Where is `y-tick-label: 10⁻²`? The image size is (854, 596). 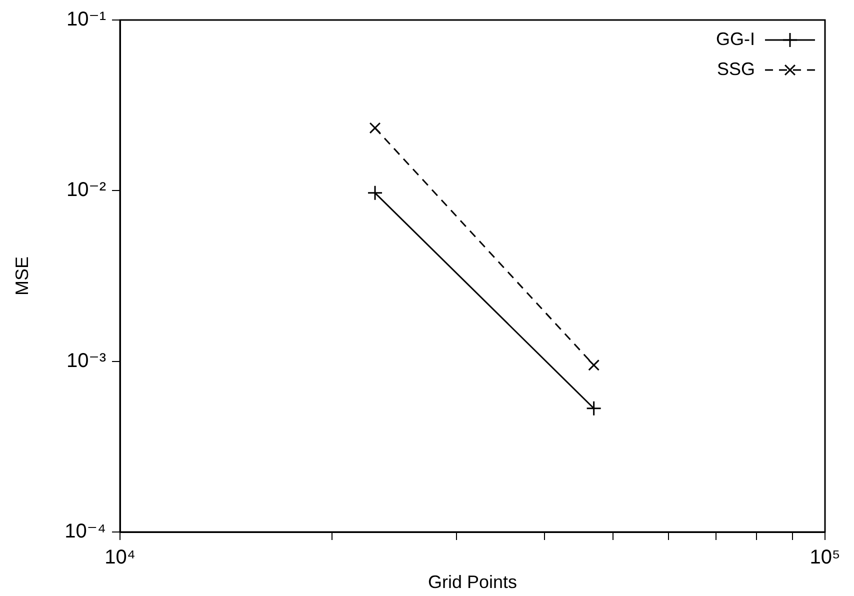 y-tick-label: 10⁻² is located at coordinates (86, 190).